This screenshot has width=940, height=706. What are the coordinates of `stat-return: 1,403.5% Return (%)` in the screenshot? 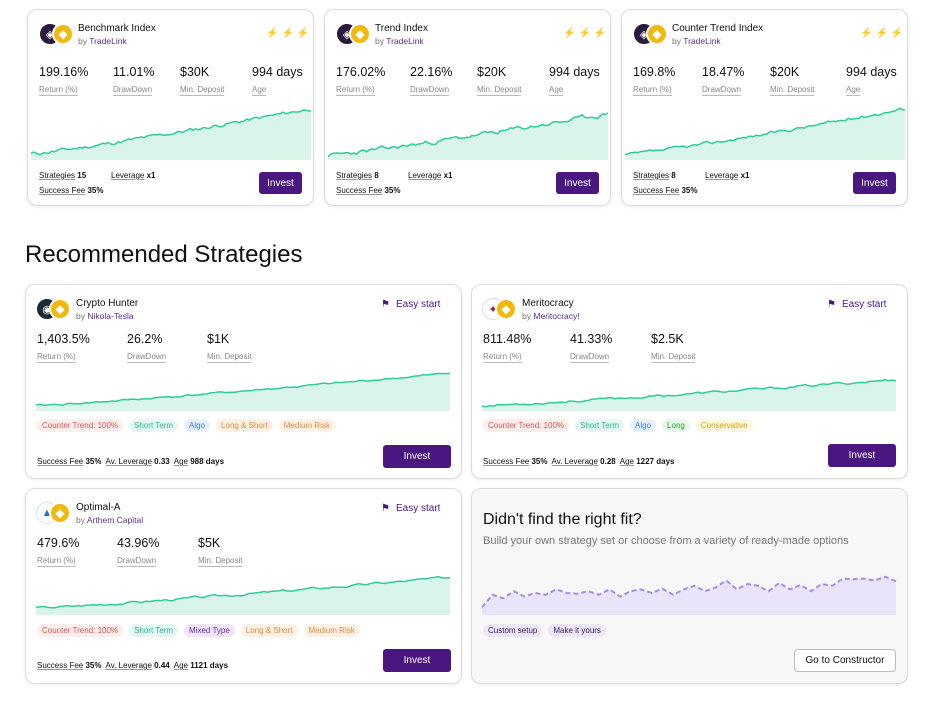 It's located at (63, 347).